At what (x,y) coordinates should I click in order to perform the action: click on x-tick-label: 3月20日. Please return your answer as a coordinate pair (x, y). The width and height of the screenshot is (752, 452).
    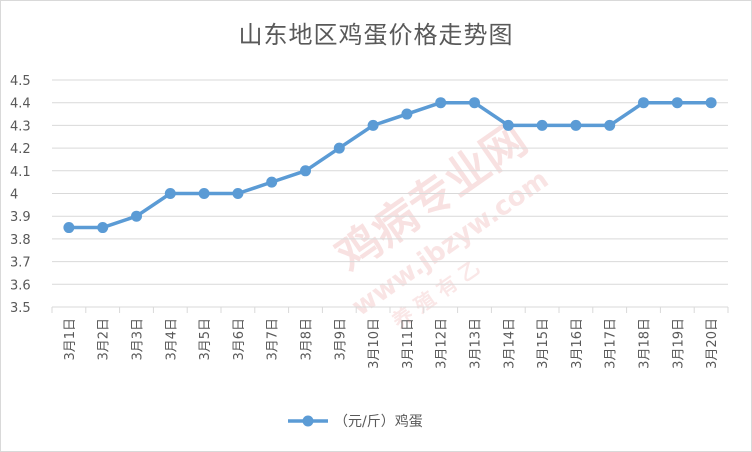
    Looking at the image, I should click on (712, 343).